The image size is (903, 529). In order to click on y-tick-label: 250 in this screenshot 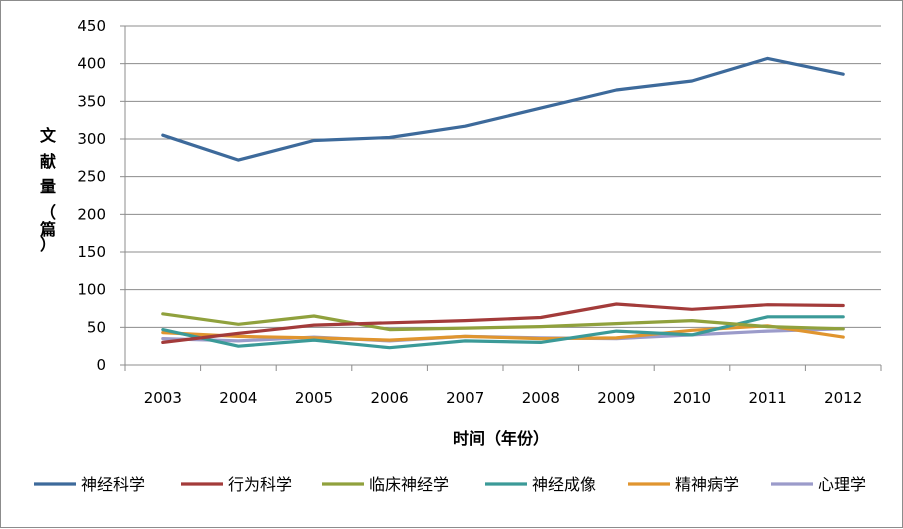, I will do `click(91, 177)`.